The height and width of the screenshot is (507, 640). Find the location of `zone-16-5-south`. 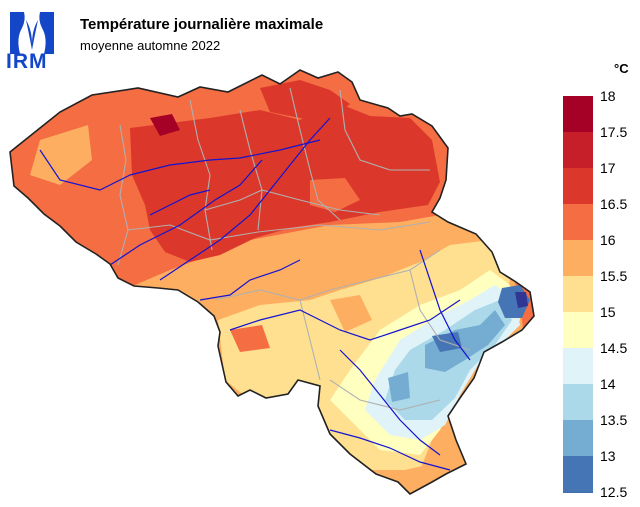

zone-16-5-south is located at coordinates (250, 338).